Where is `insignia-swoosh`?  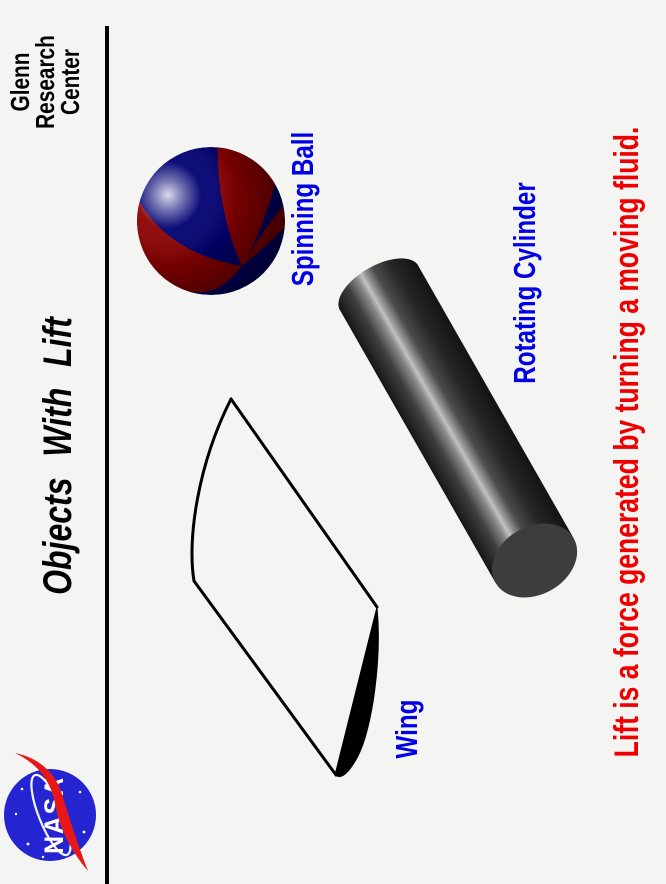
insignia-swoosh is located at coordinates (51, 812).